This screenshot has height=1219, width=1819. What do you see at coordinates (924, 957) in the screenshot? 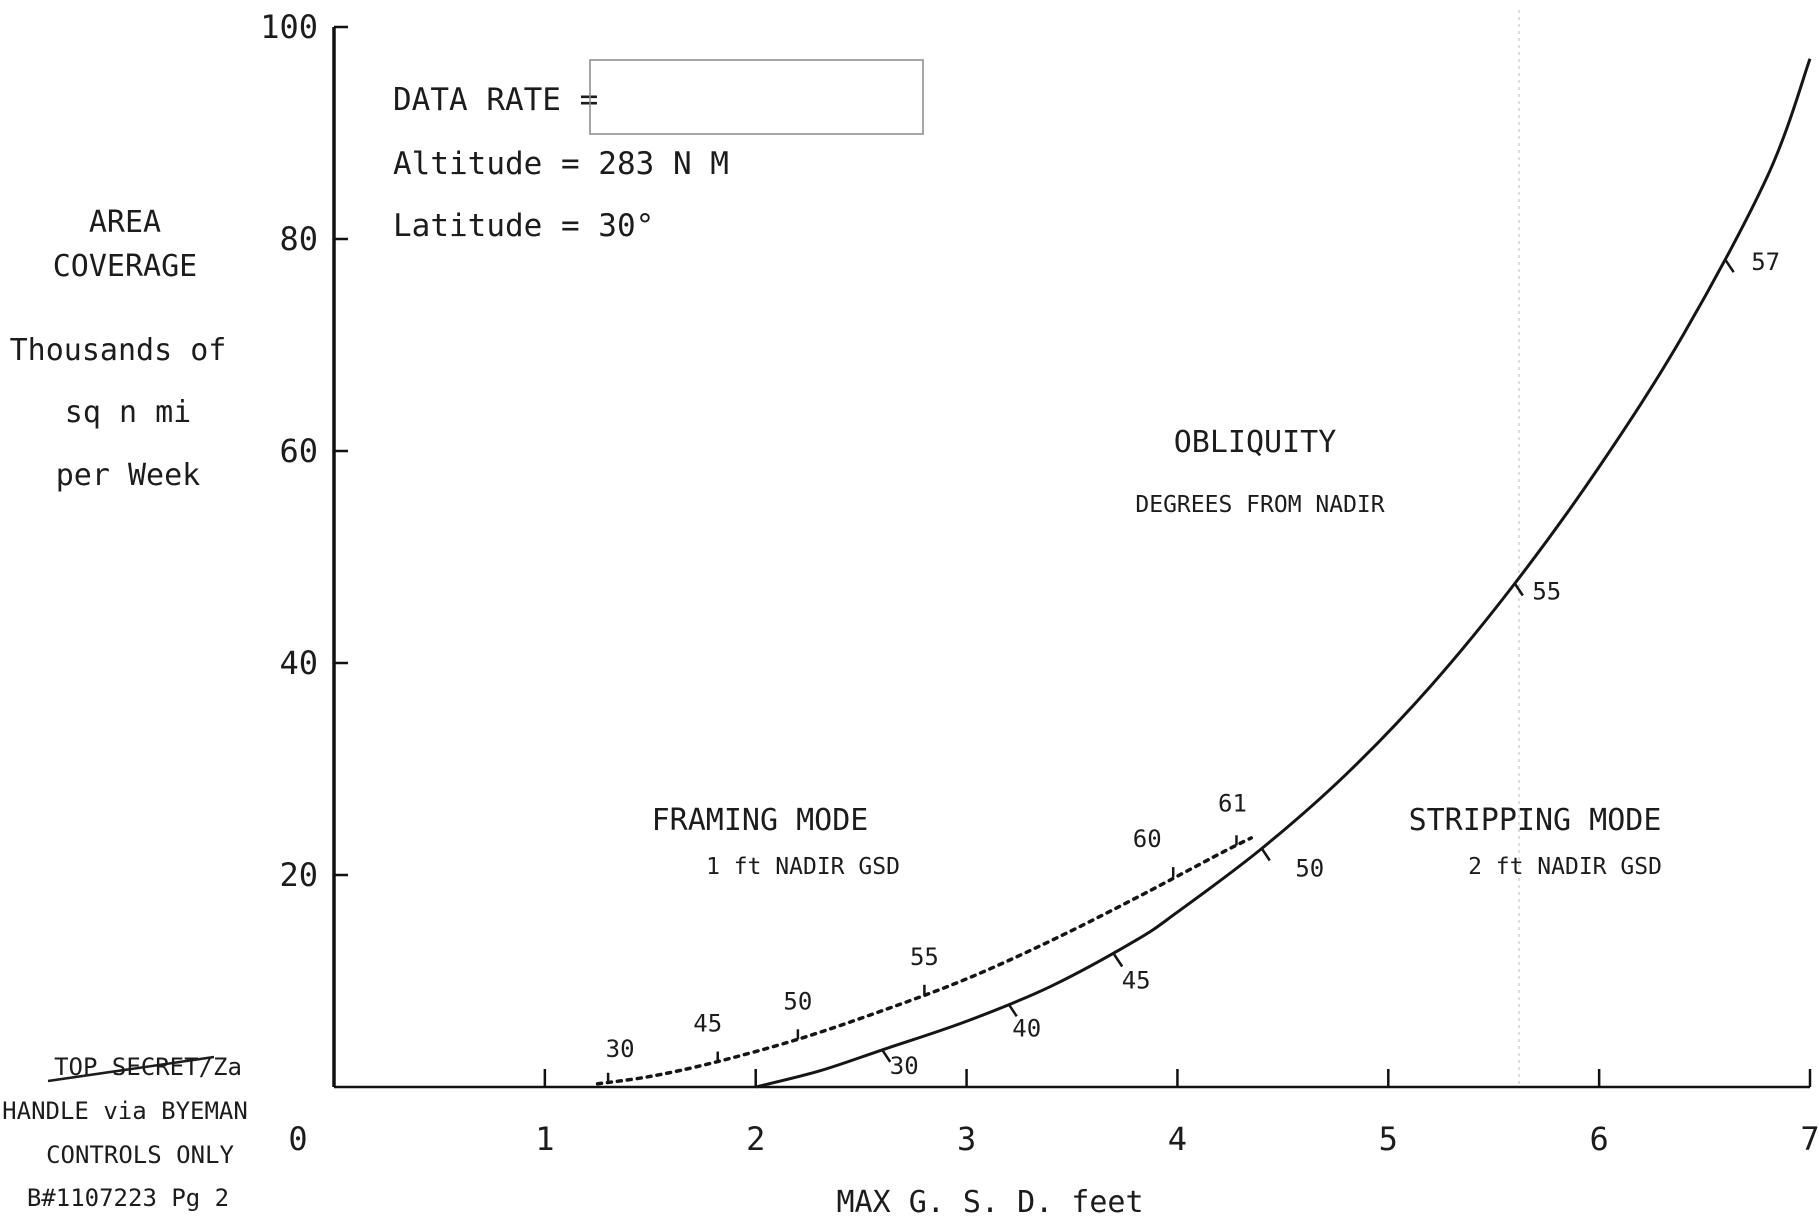
I see `series-1-label-55: 55` at bounding box center [924, 957].